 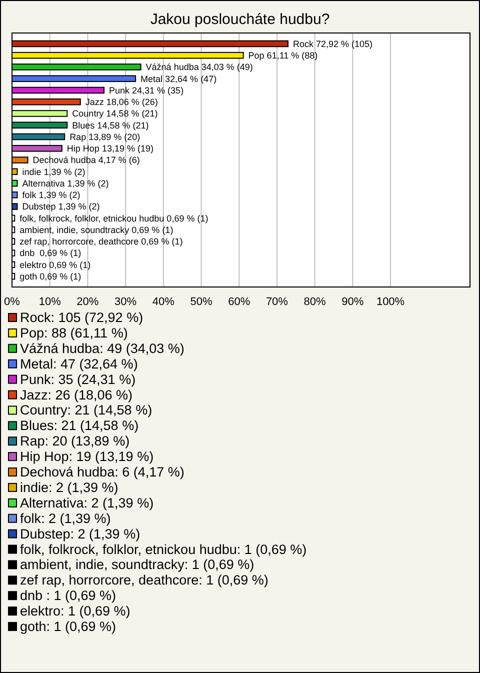 I want to click on data-label: zef rap, horrorcore, deathcore 0,69 % (1), so click(x=101, y=241).